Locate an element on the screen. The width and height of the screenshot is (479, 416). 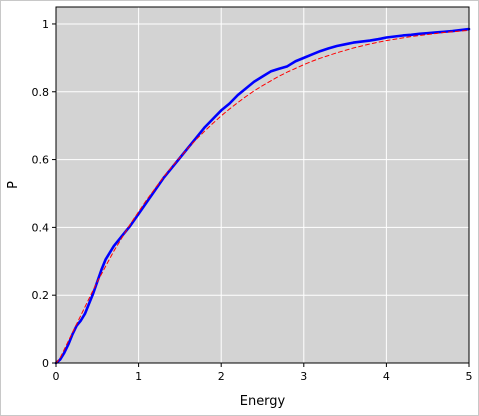
x-tick-label-3: 3 is located at coordinates (303, 376).